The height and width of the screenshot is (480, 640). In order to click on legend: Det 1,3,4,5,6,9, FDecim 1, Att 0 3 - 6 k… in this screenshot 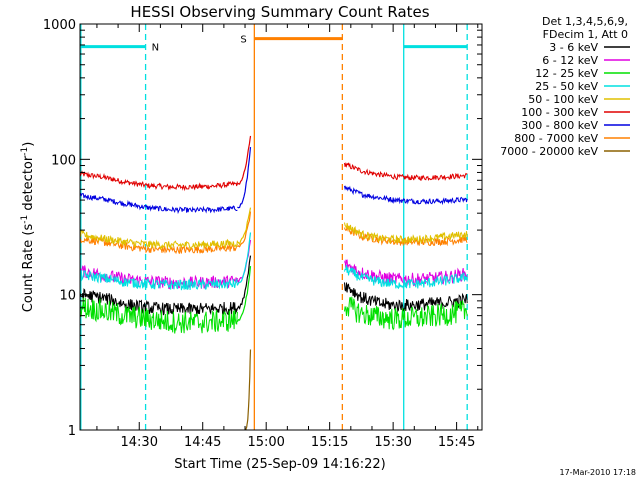, I will do `click(565, 86)`.